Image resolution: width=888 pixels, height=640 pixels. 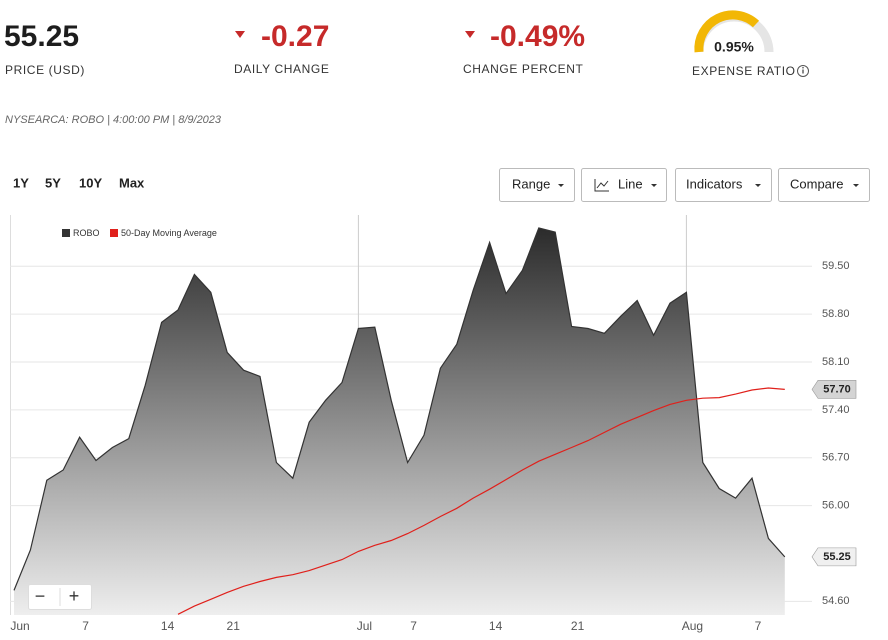 I want to click on info-icon-bar, so click(x=803, y=71).